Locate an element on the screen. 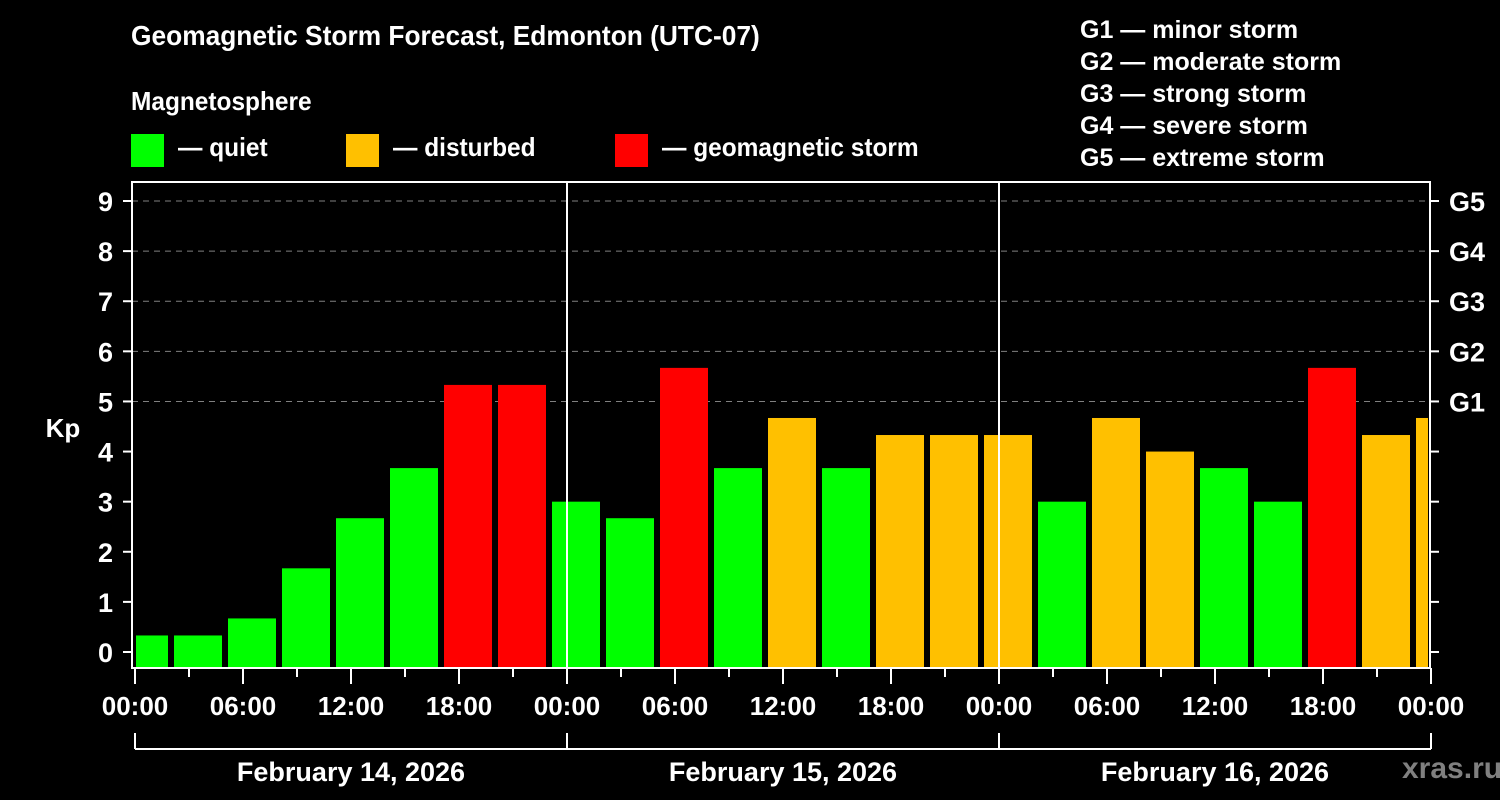 Image resolution: width=1500 pixels, height=800 pixels. storm-swatch is located at coordinates (631, 150).